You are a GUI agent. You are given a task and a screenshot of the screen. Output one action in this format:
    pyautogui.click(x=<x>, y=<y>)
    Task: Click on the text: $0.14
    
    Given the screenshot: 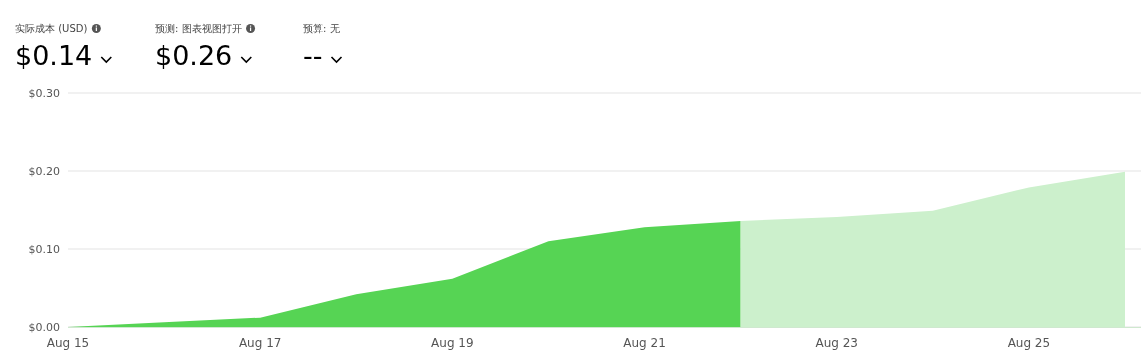 What is the action you would take?
    pyautogui.click(x=54, y=55)
    